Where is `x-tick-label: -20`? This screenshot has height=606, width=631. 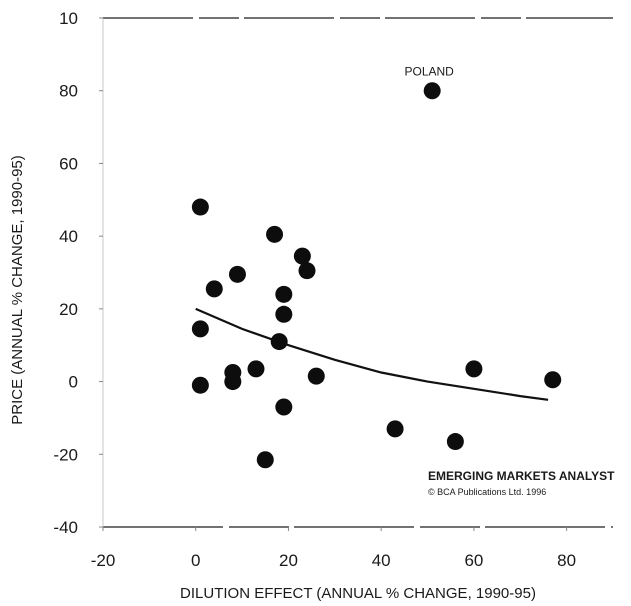 x-tick-label: -20 is located at coordinates (103, 560).